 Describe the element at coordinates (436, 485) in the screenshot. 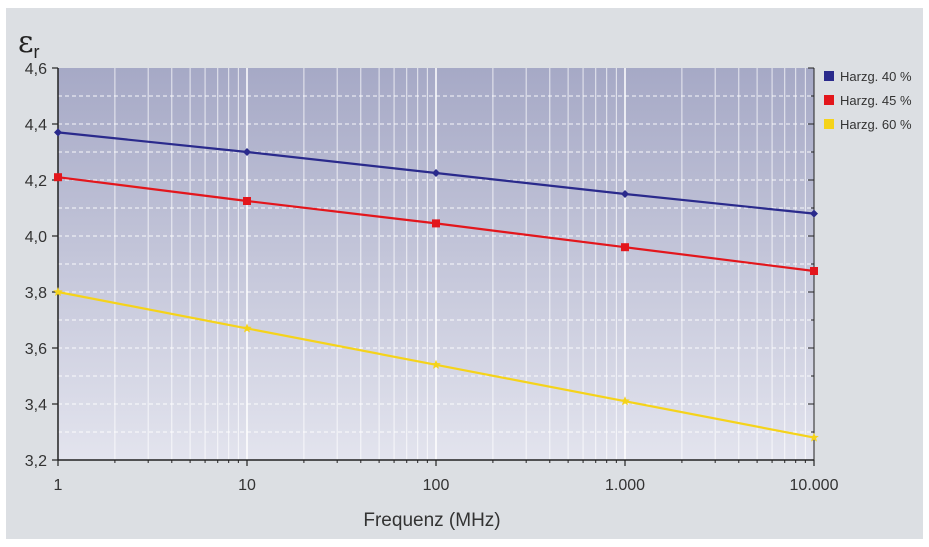

I see `x-tick-label: 100` at that location.